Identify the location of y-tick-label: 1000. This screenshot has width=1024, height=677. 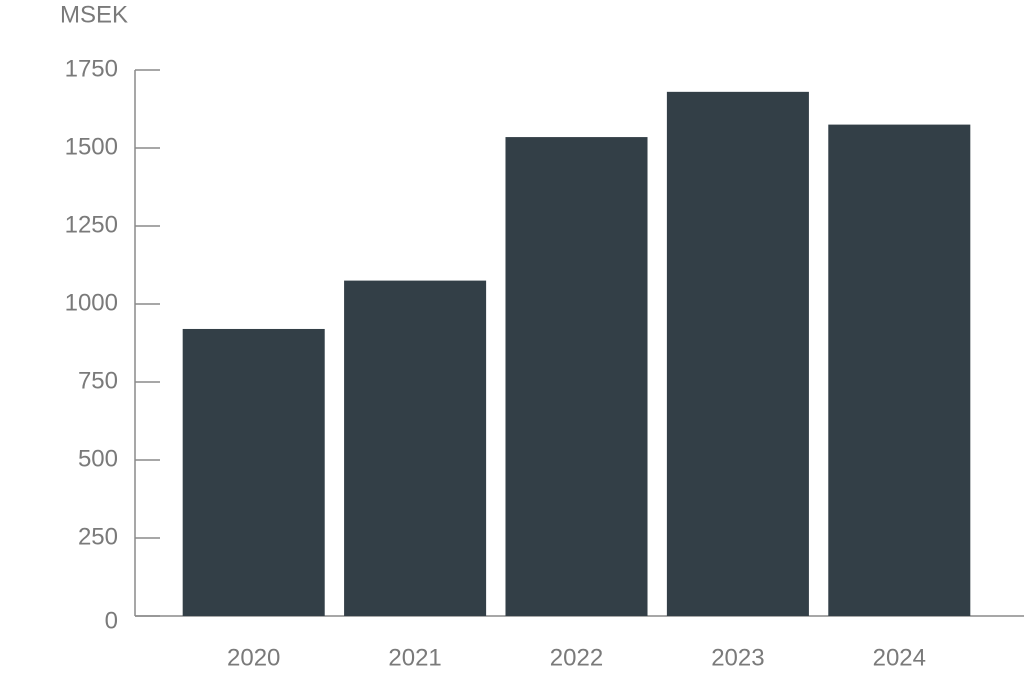
(91, 302).